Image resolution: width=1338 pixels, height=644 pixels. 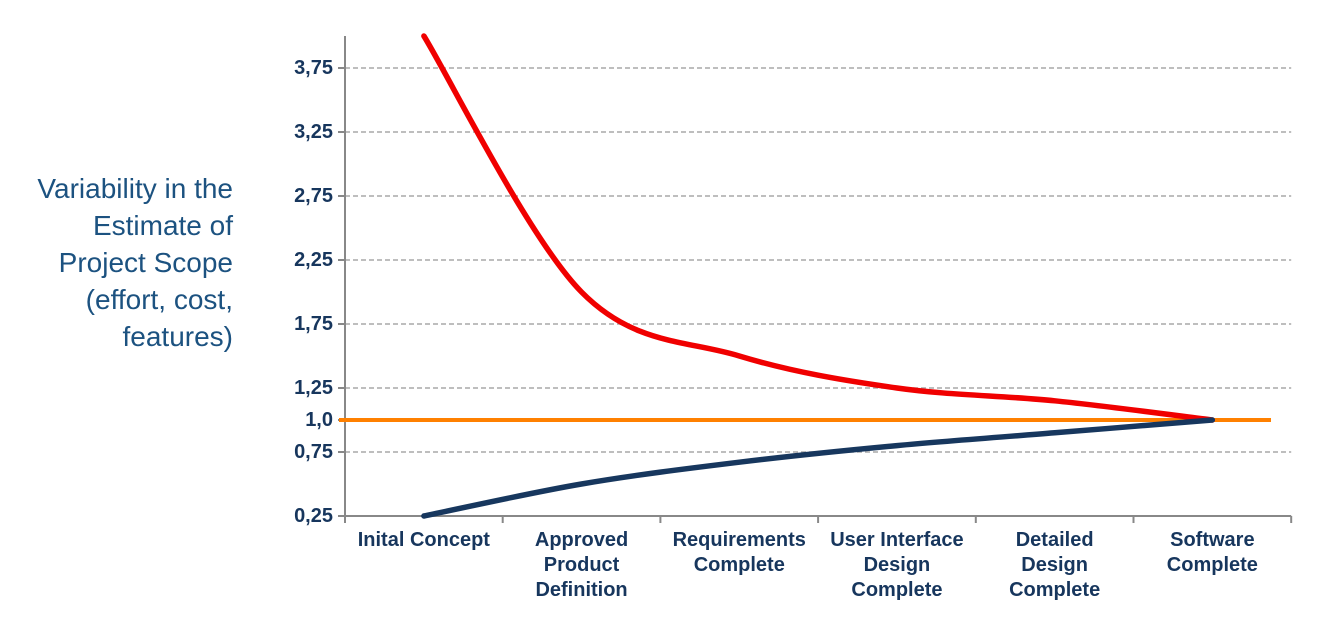 What do you see at coordinates (313, 452) in the screenshot?
I see `y-tick-label: 0,75` at bounding box center [313, 452].